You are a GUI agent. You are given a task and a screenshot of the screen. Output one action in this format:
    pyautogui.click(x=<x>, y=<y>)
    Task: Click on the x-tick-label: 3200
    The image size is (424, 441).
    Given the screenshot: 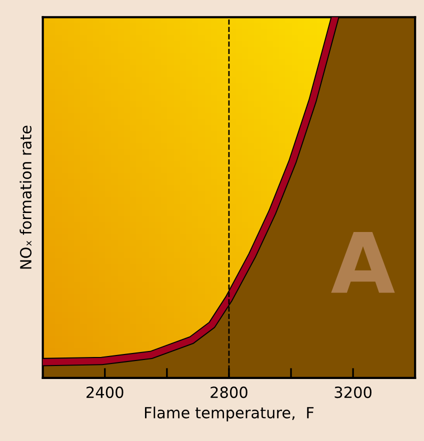 What is the action you would take?
    pyautogui.click(x=353, y=392)
    